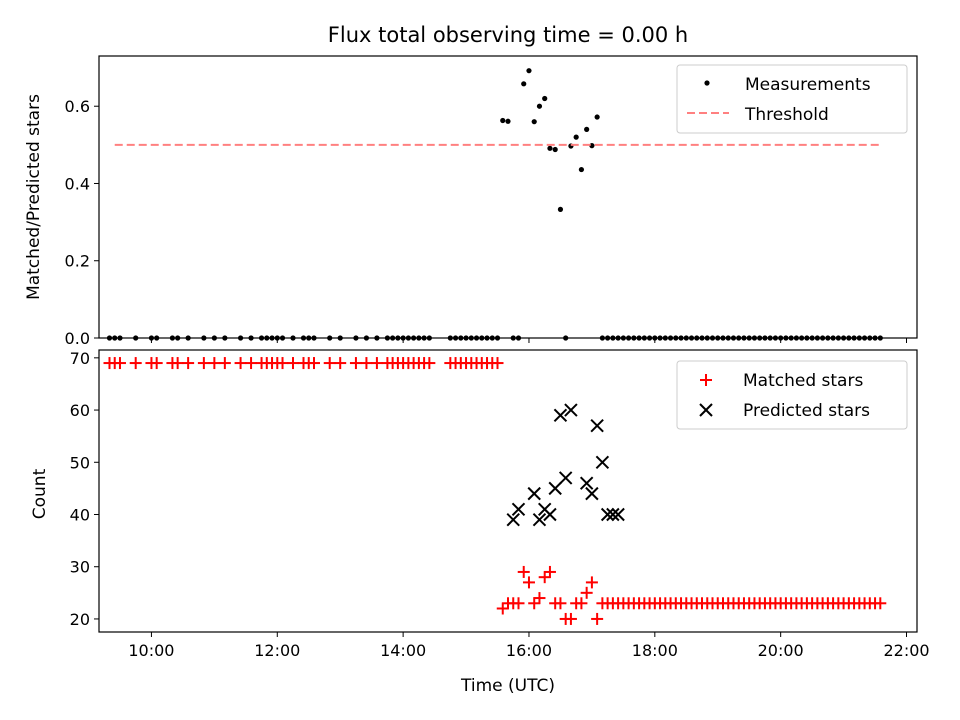  What do you see at coordinates (508, 35) in the screenshot?
I see `top-chart-title: Flux total observing time = 0.00 h` at bounding box center [508, 35].